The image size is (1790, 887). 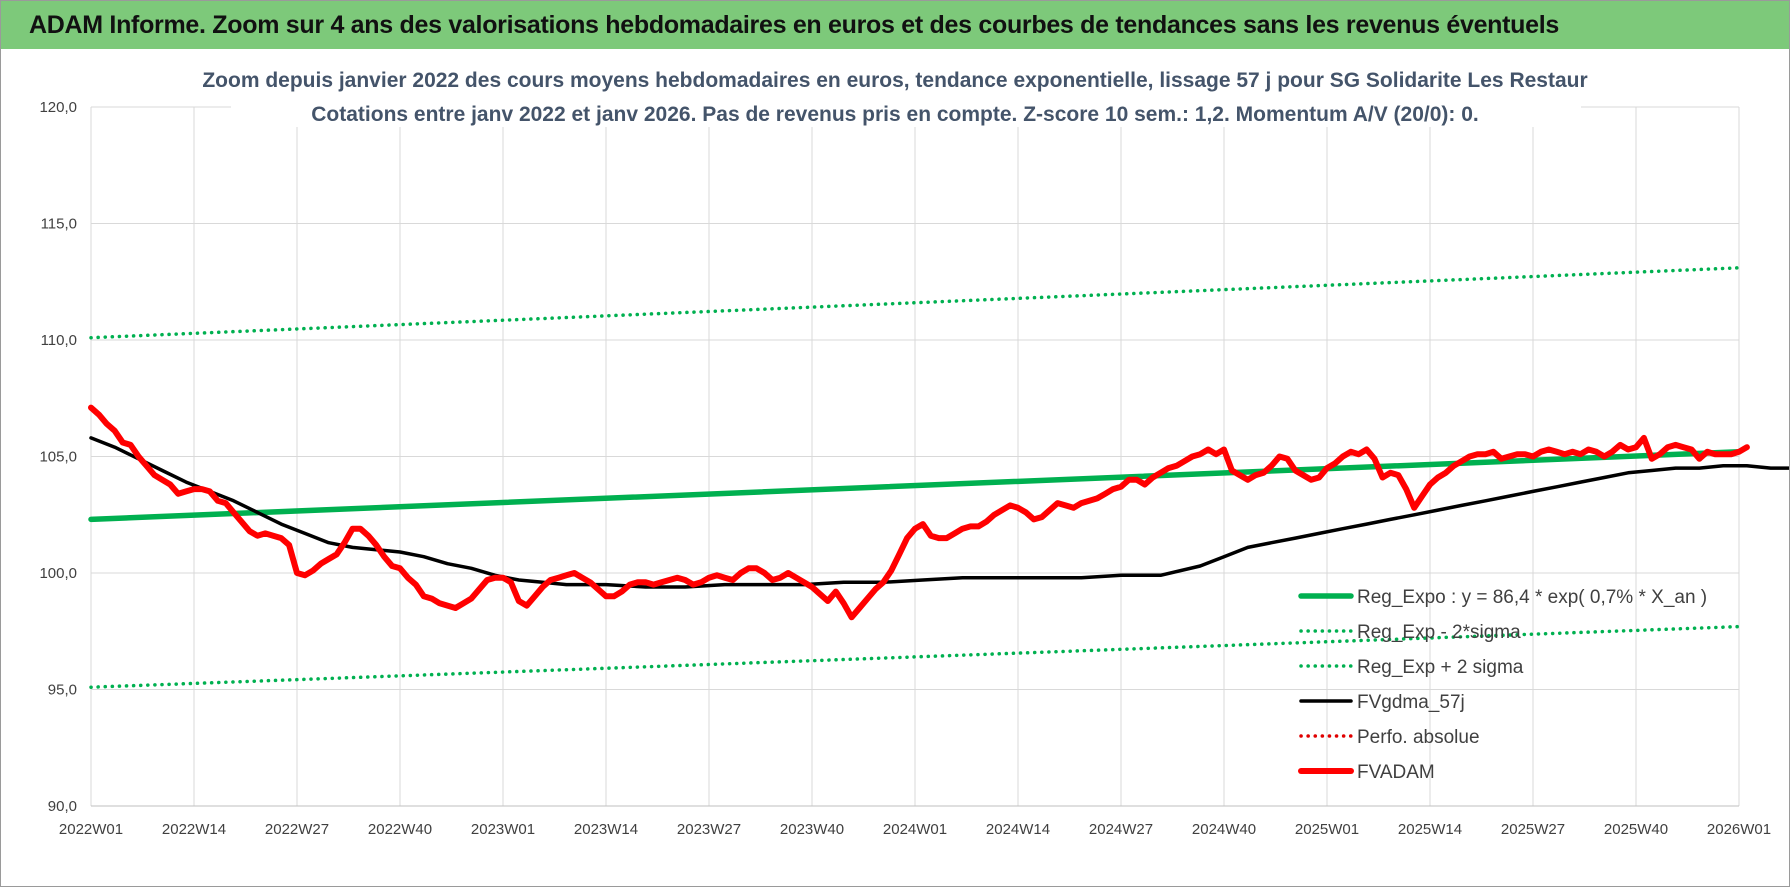 What do you see at coordinates (58, 573) in the screenshot?
I see `y-tick-label: 100,0` at bounding box center [58, 573].